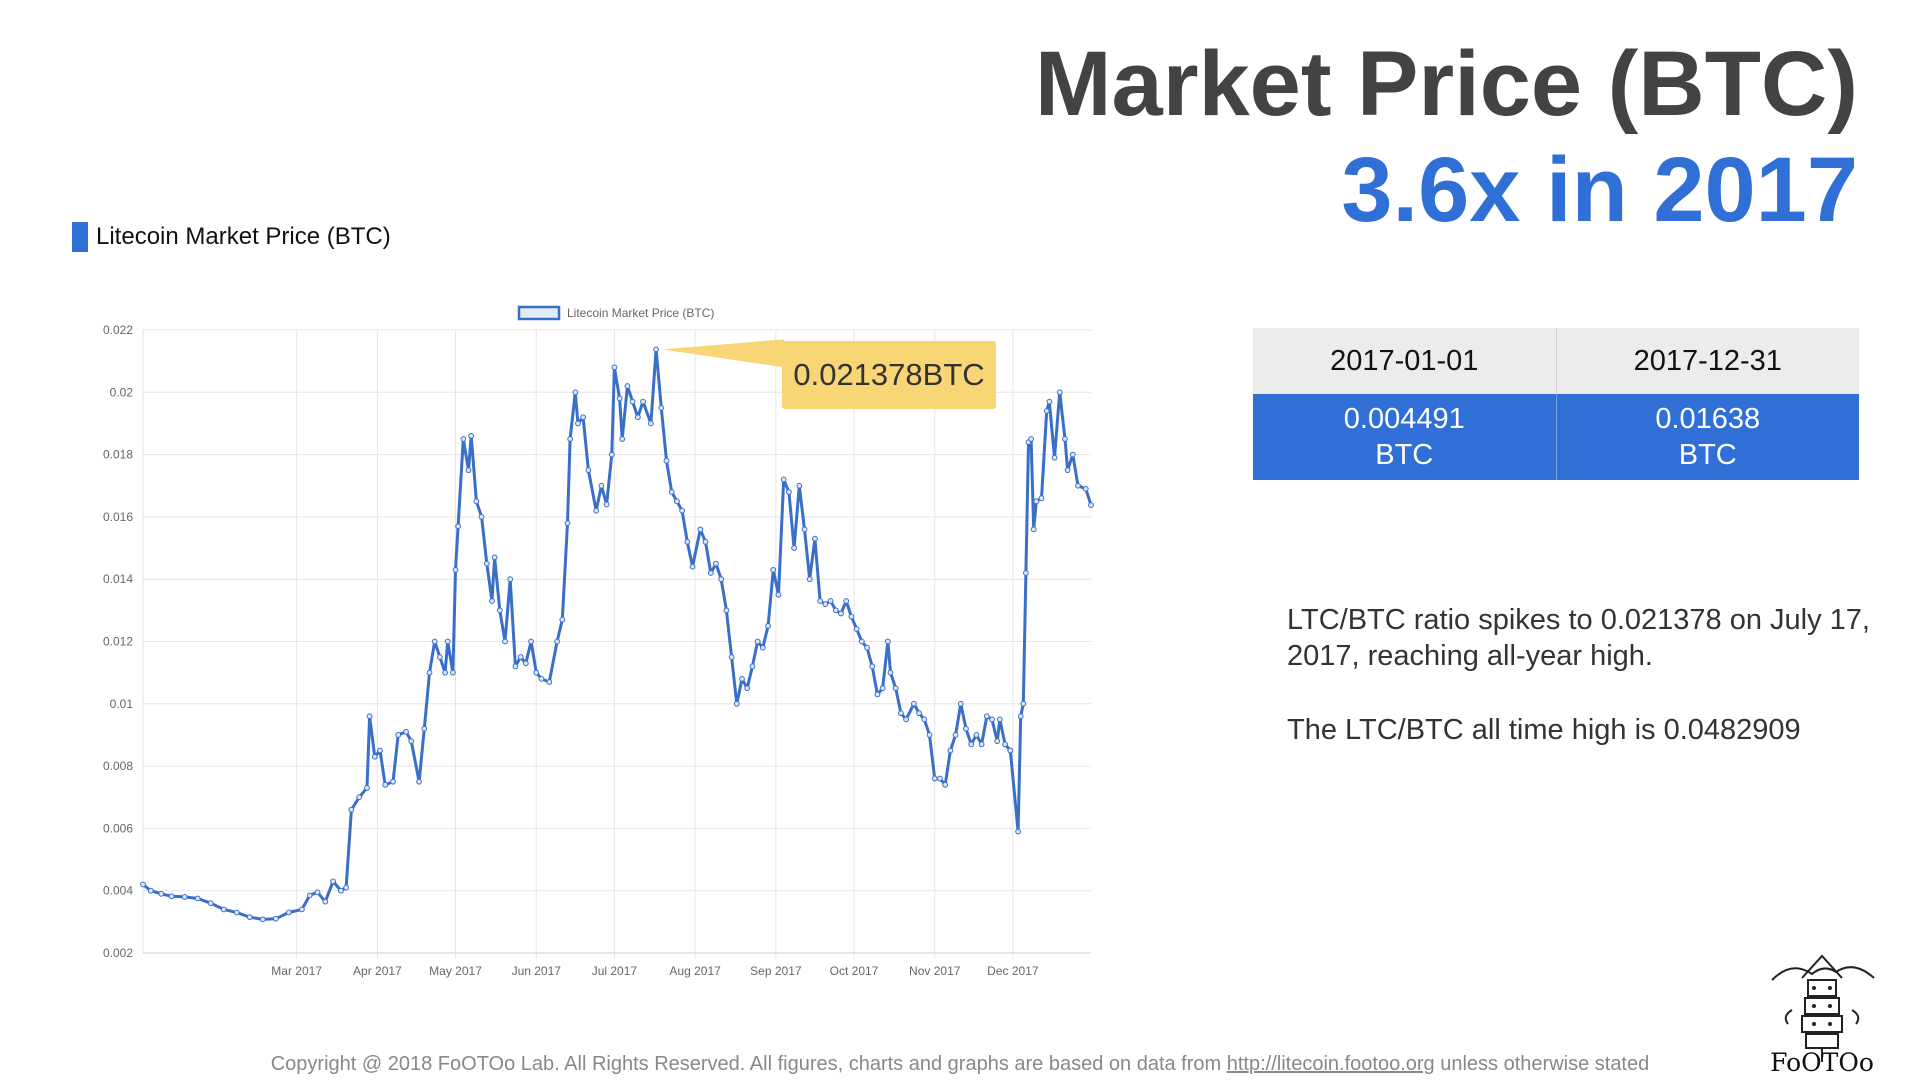  What do you see at coordinates (118, 579) in the screenshot?
I see `y-tick-label: 0.014` at bounding box center [118, 579].